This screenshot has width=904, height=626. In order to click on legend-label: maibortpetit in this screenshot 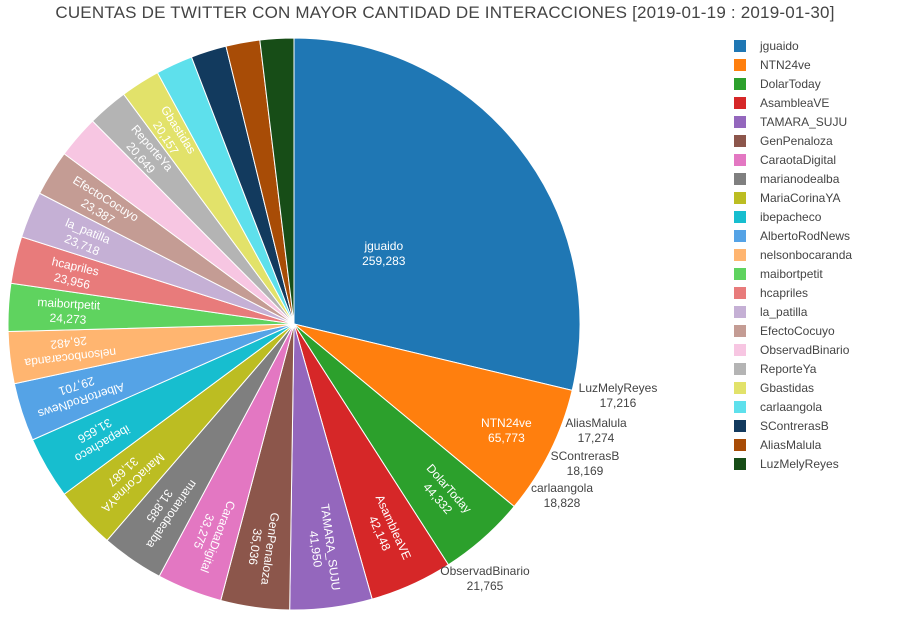, I will do `click(791, 273)`.